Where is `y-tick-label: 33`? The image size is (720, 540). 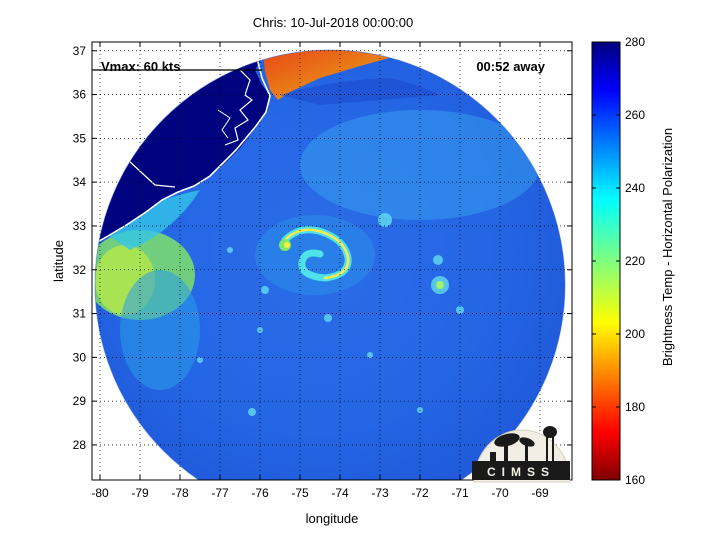 y-tick-label: 33 is located at coordinates (80, 226).